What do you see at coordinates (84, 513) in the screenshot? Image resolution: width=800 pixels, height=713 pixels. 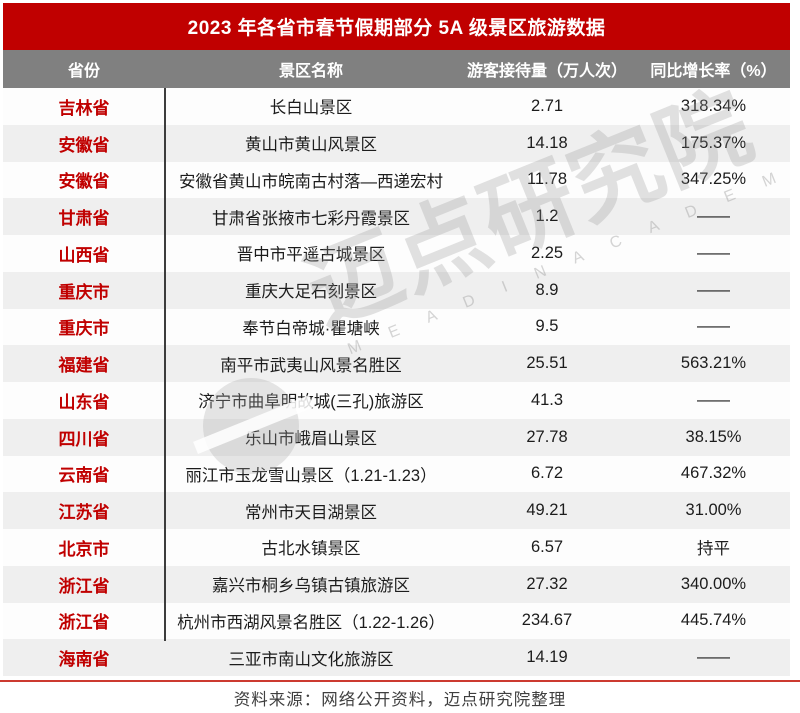 I see `province-cell: 江苏省` at bounding box center [84, 513].